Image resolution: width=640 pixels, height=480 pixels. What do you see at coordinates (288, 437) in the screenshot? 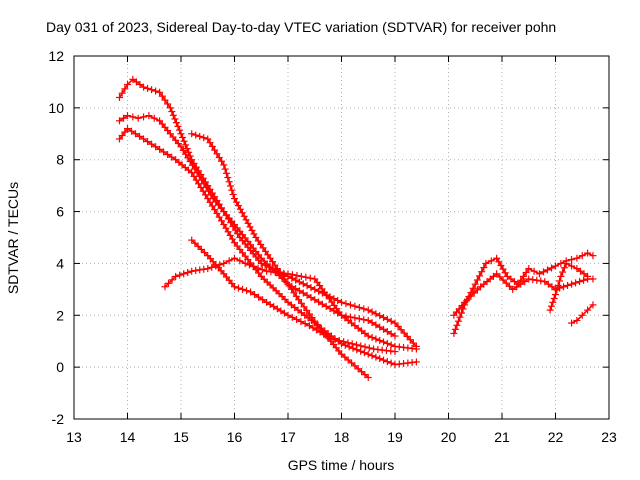
I see `x-tick-label: 17` at bounding box center [288, 437].